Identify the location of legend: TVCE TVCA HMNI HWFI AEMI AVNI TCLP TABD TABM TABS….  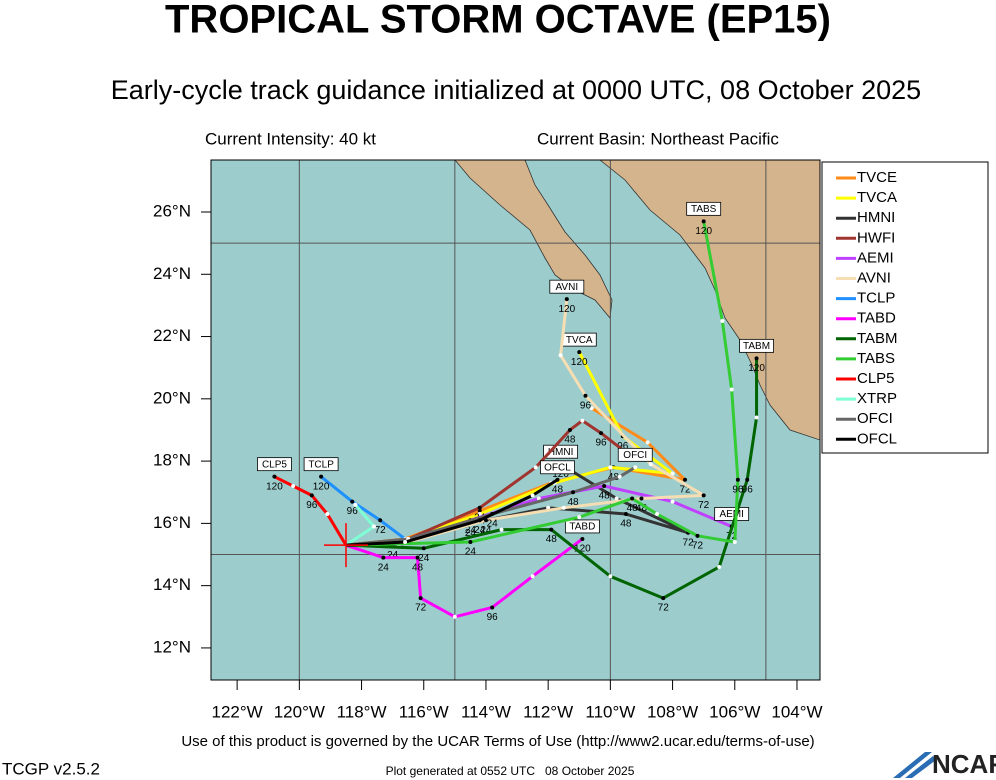
(905, 307).